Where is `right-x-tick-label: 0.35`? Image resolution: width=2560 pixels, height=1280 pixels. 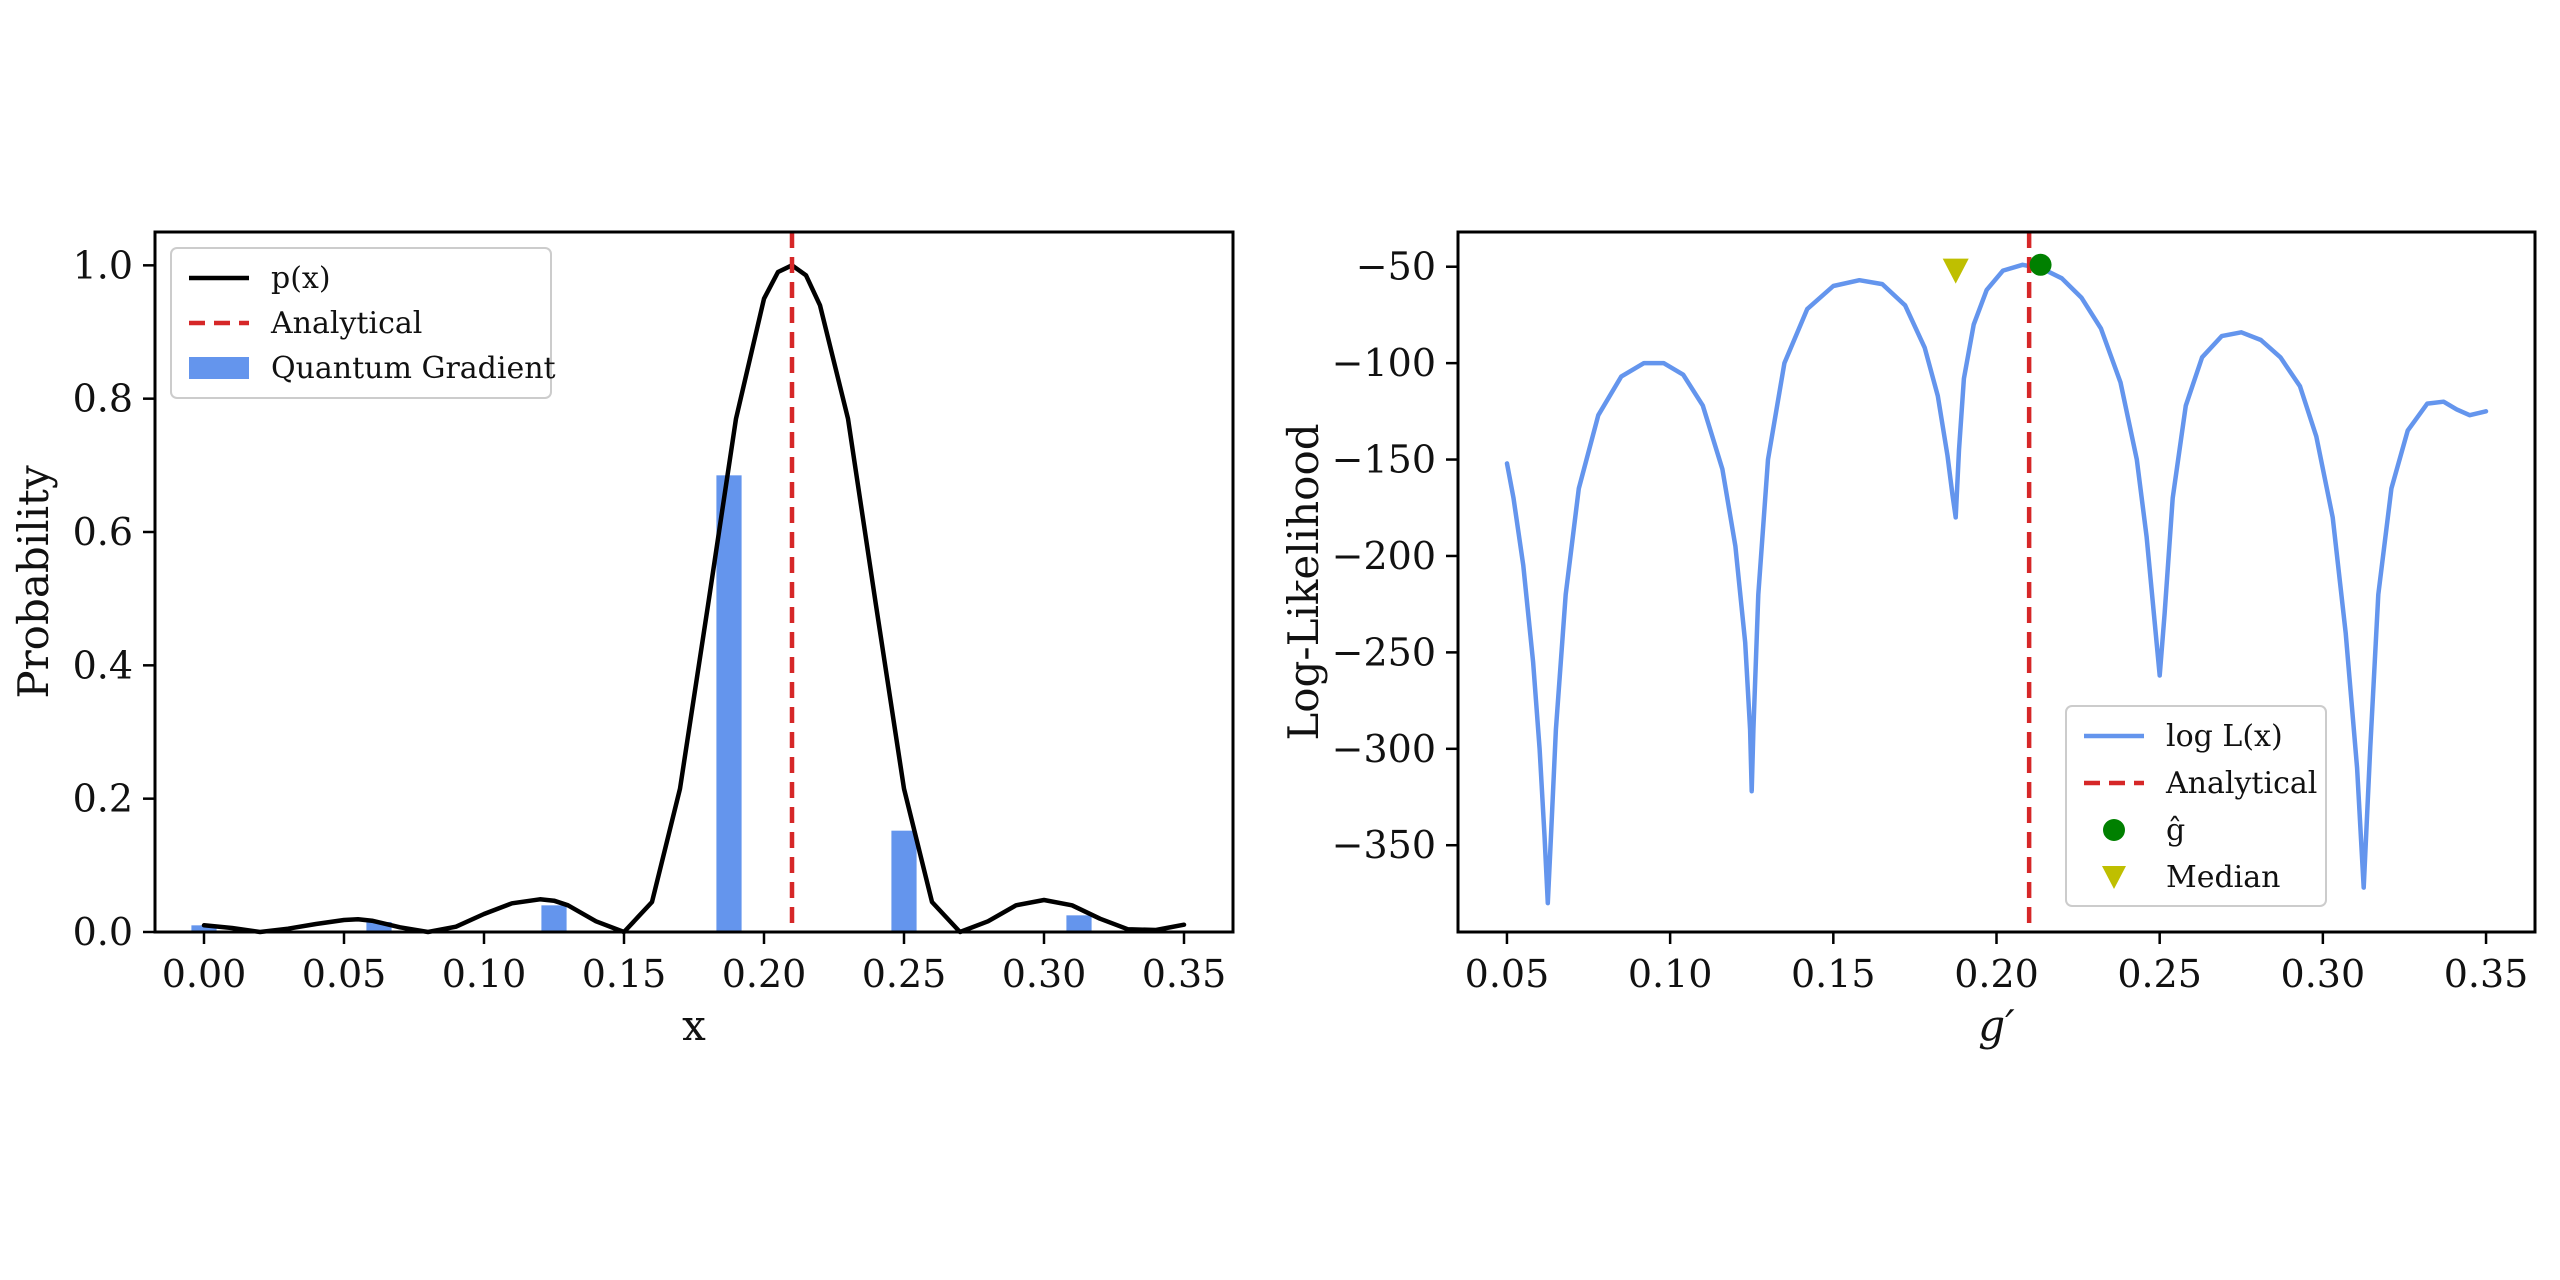
right-x-tick-label: 0.35 is located at coordinates (2486, 974).